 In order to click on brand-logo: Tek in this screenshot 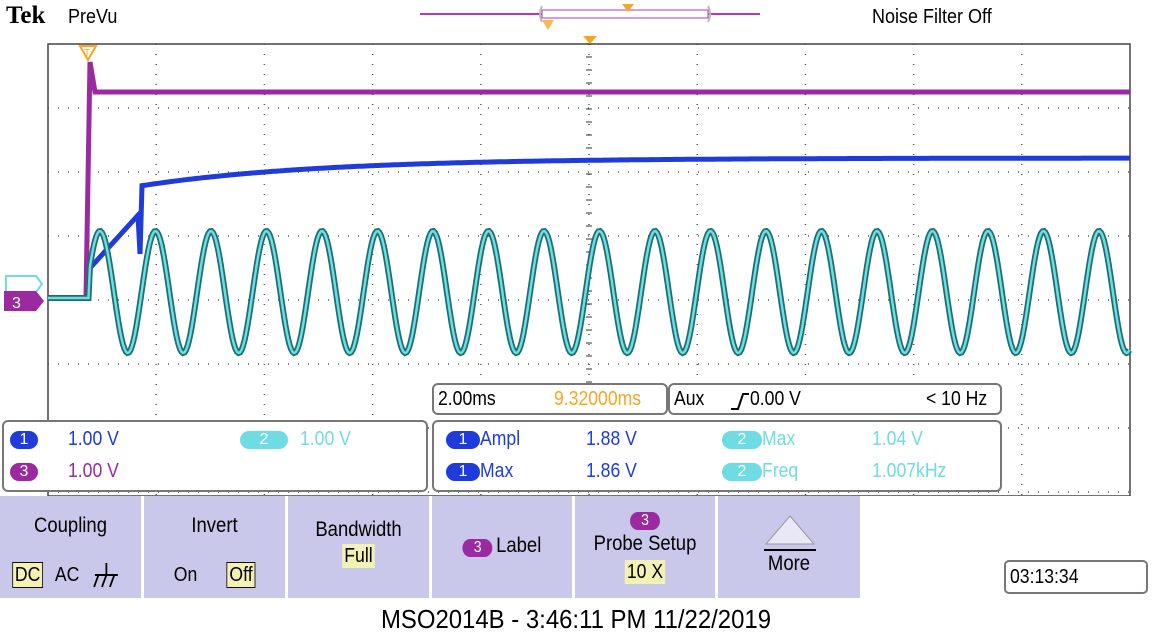, I will do `click(26, 15)`.